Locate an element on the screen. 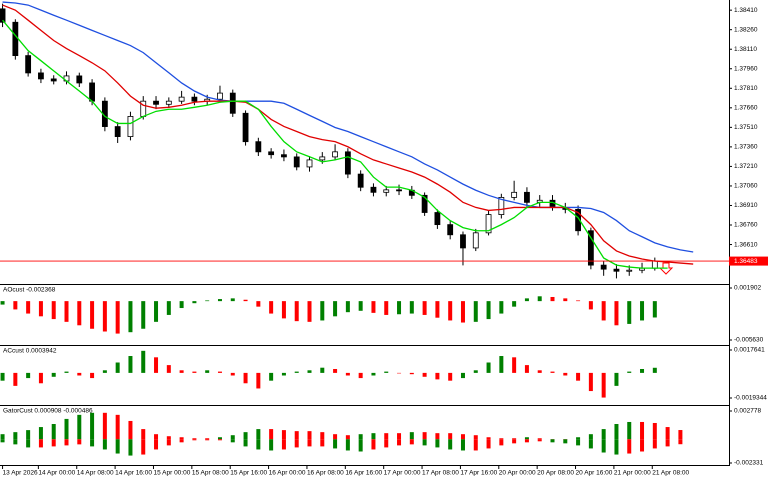  x-tick-label: 14 Apr 00:00 is located at coordinates (56, 473).